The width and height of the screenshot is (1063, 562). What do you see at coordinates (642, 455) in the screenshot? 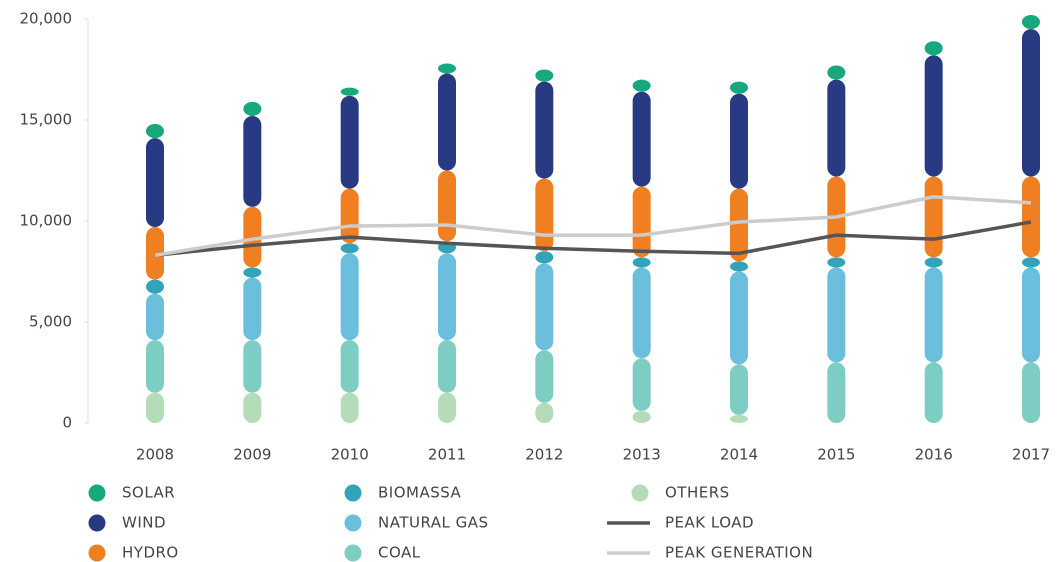
I see `x-tick-label: 2013` at bounding box center [642, 455].